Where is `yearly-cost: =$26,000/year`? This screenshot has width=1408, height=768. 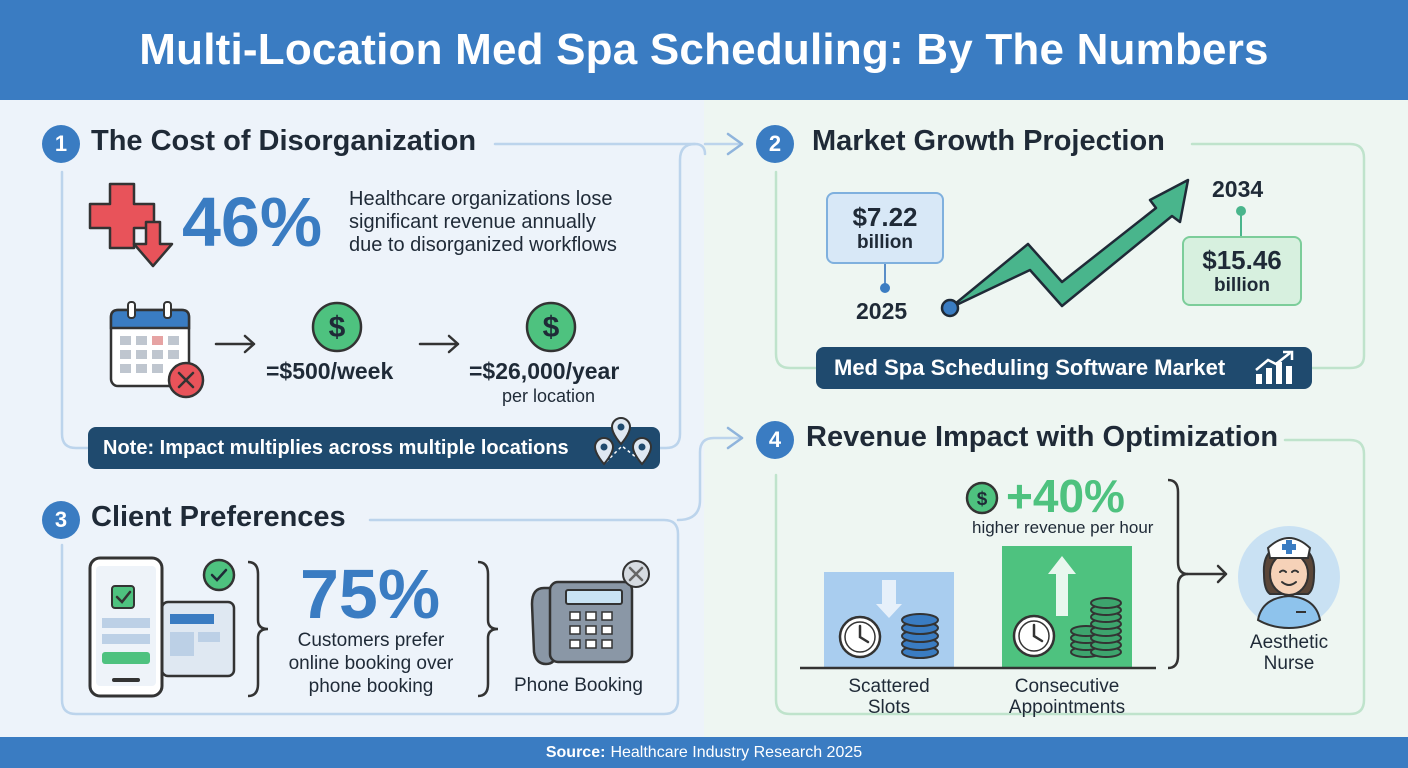
yearly-cost: =$26,000/year is located at coordinates (544, 371).